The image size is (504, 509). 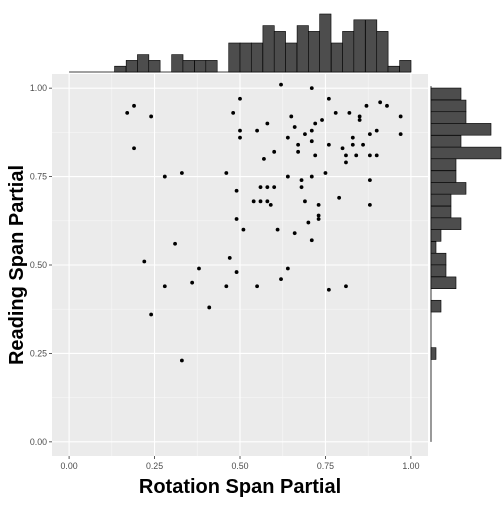 What do you see at coordinates (240, 487) in the screenshot?
I see `x-axis-title: Rotation Span Partial` at bounding box center [240, 487].